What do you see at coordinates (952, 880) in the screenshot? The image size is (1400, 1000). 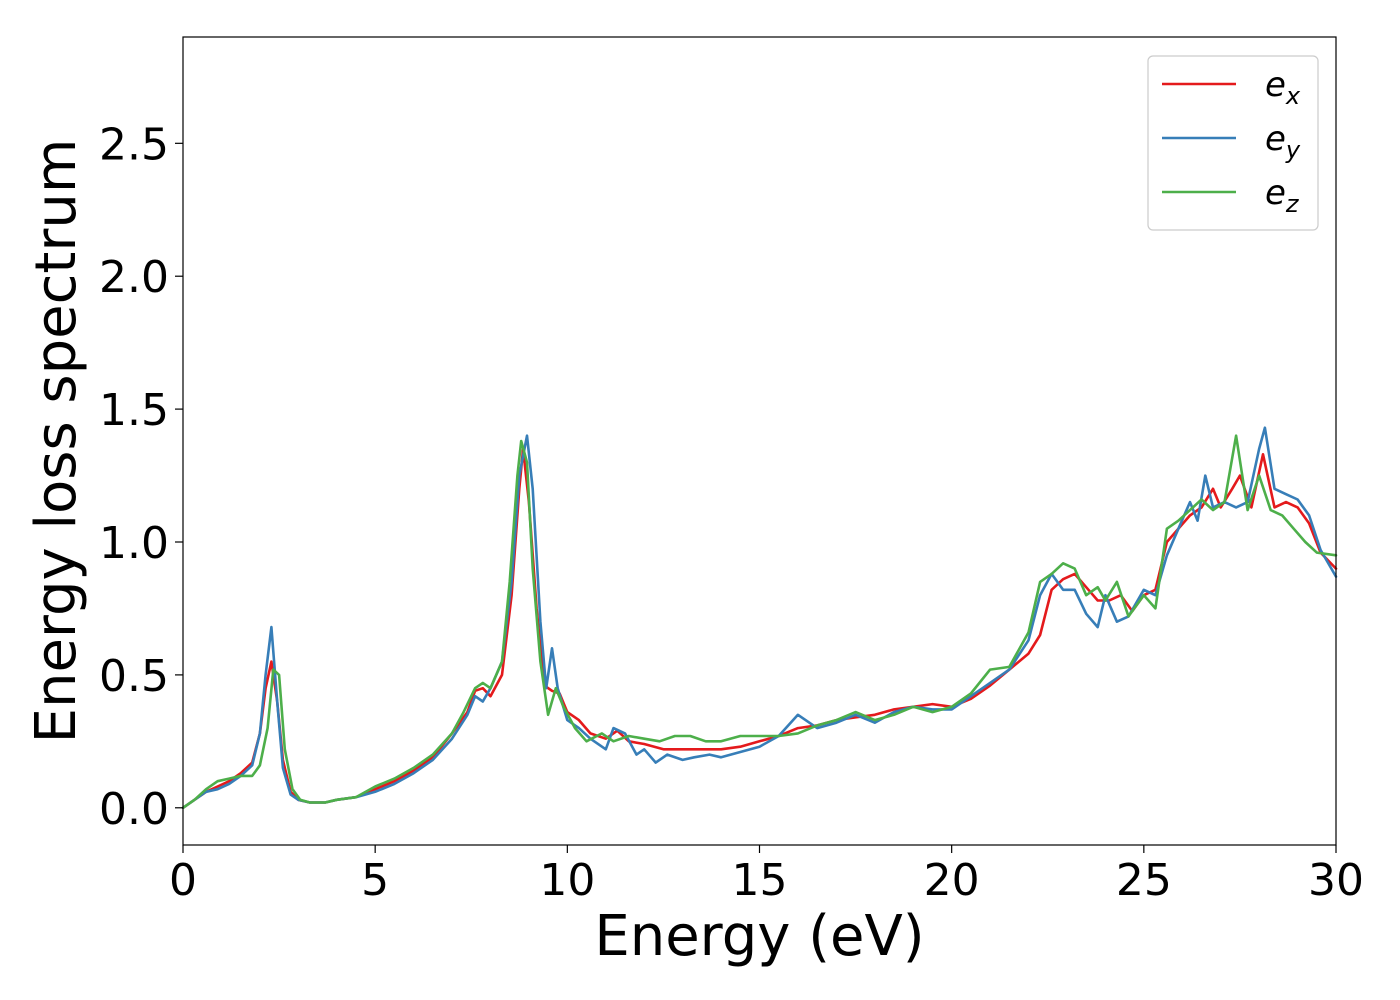 I see `x-tick-label-20: 20` at bounding box center [952, 880].